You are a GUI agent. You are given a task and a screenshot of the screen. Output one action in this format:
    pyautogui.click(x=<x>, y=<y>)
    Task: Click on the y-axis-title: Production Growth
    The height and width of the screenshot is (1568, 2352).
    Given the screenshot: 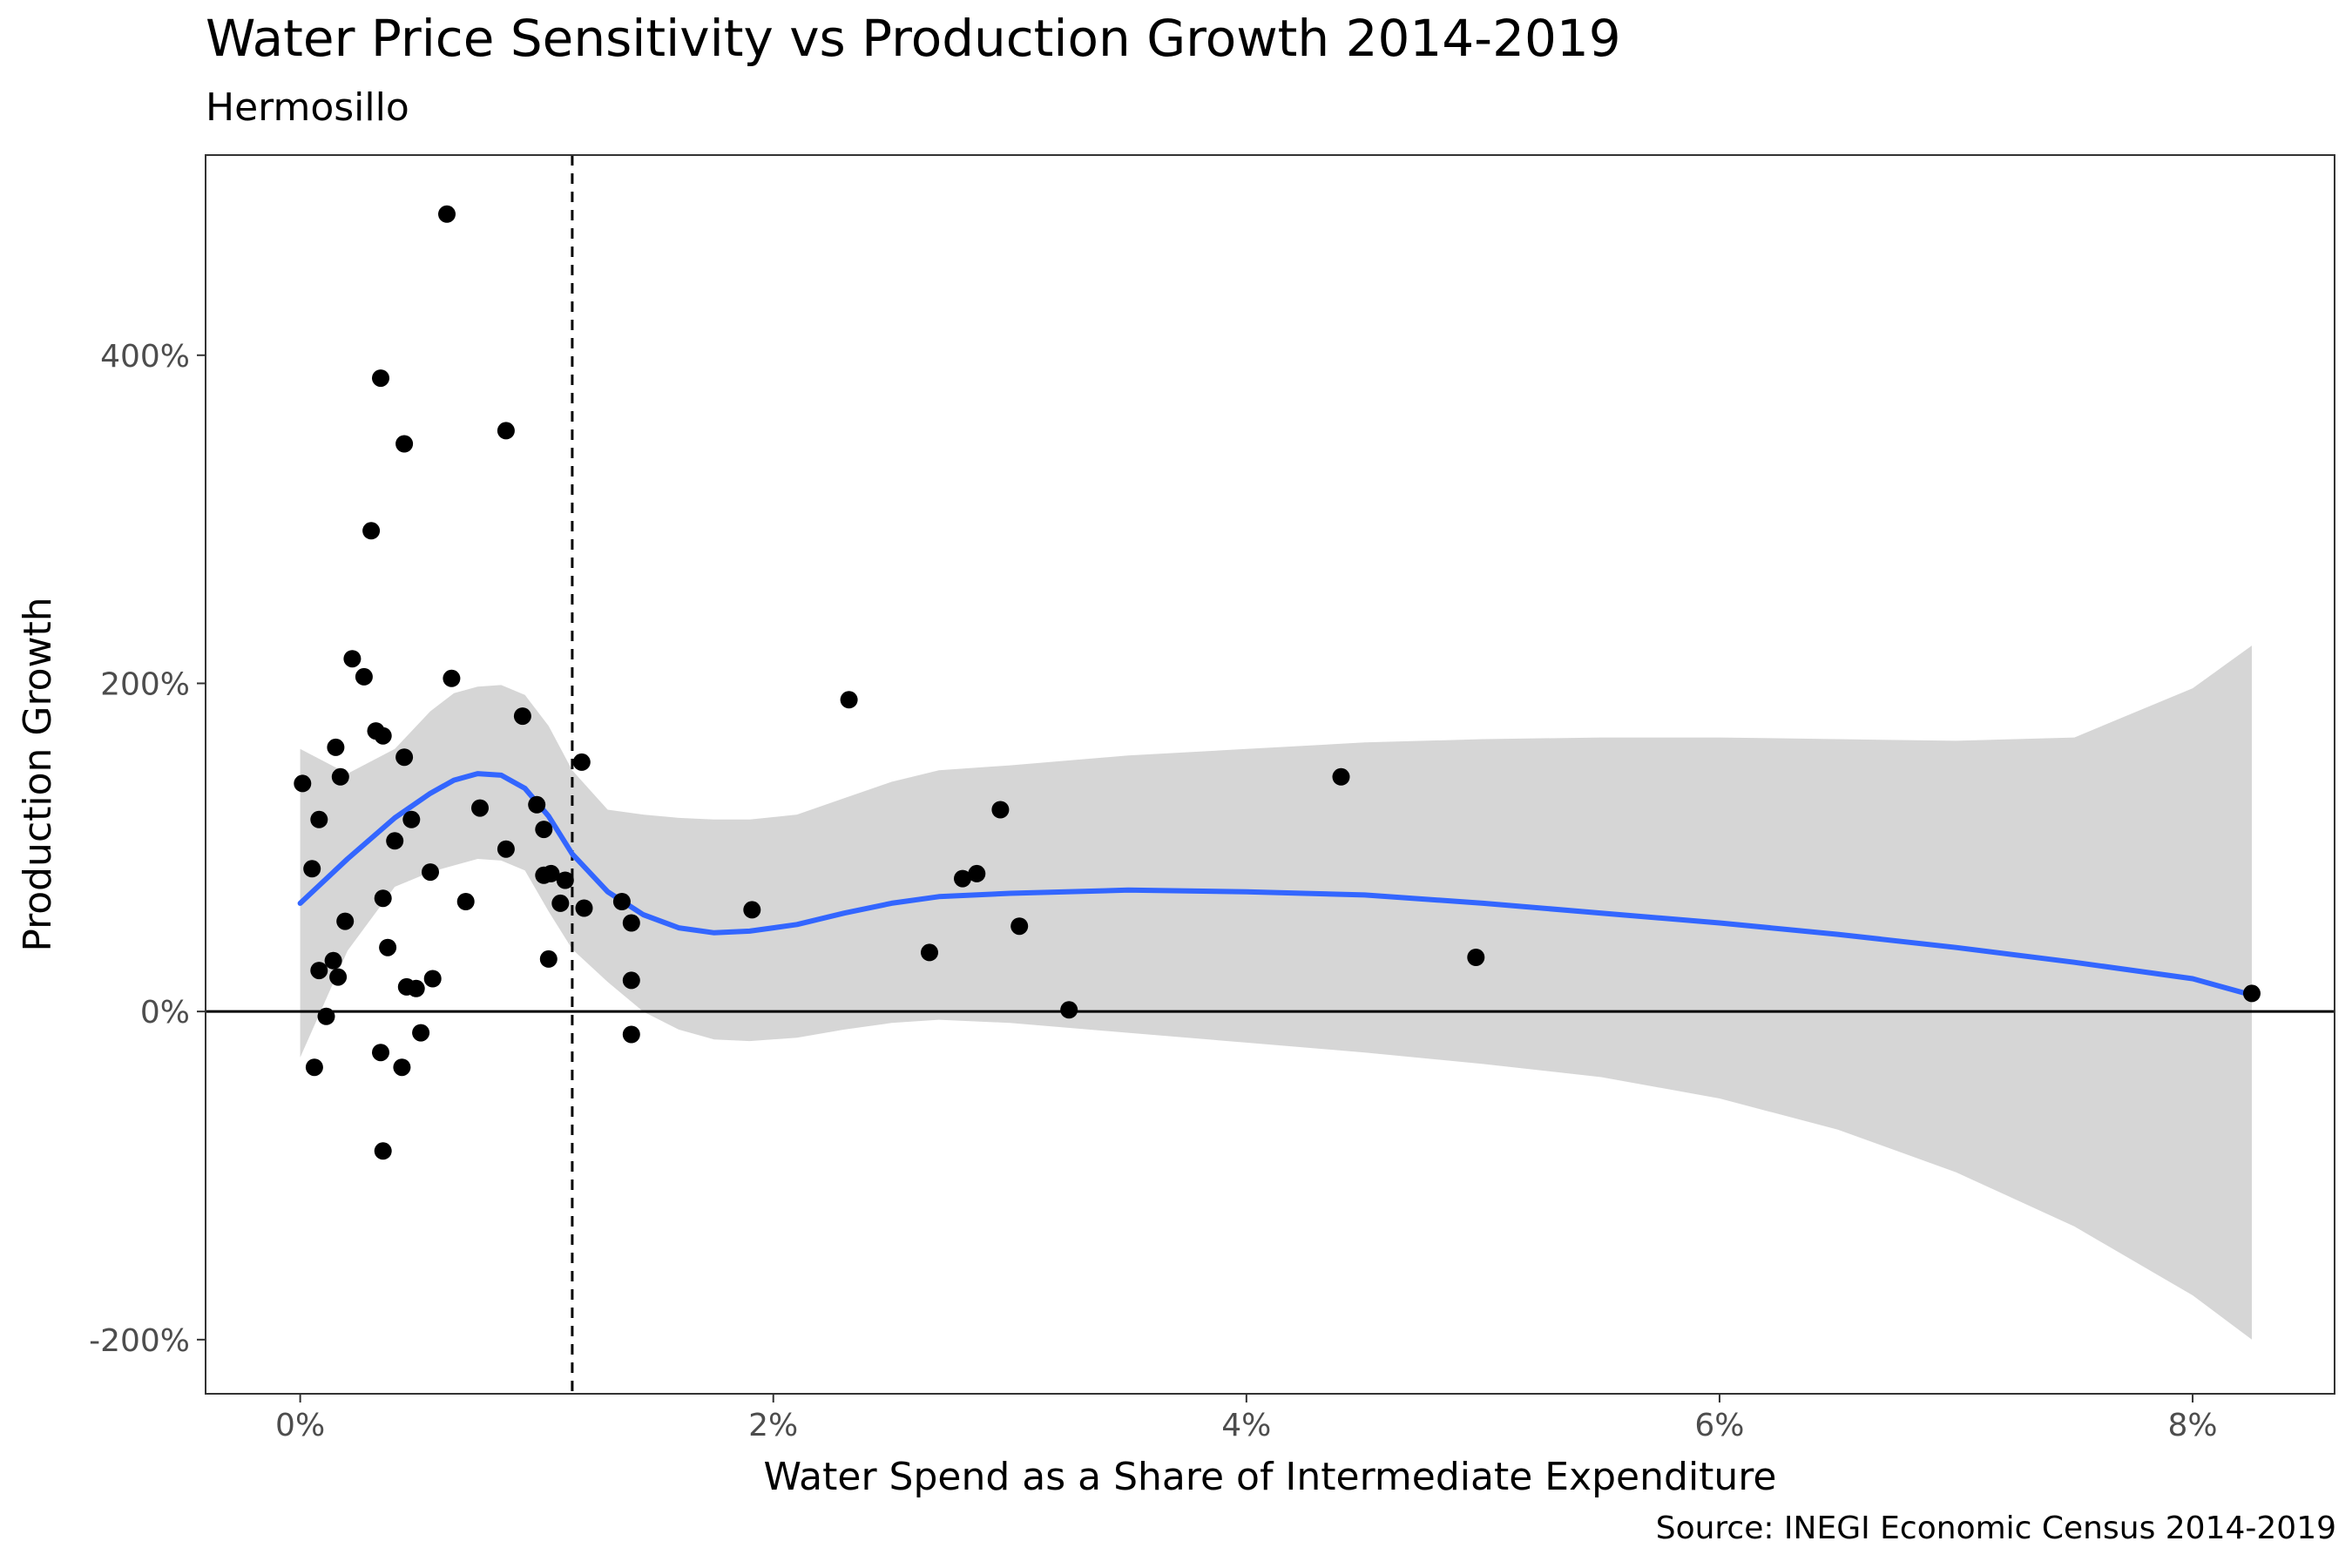 What is the action you would take?
    pyautogui.click(x=38, y=774)
    